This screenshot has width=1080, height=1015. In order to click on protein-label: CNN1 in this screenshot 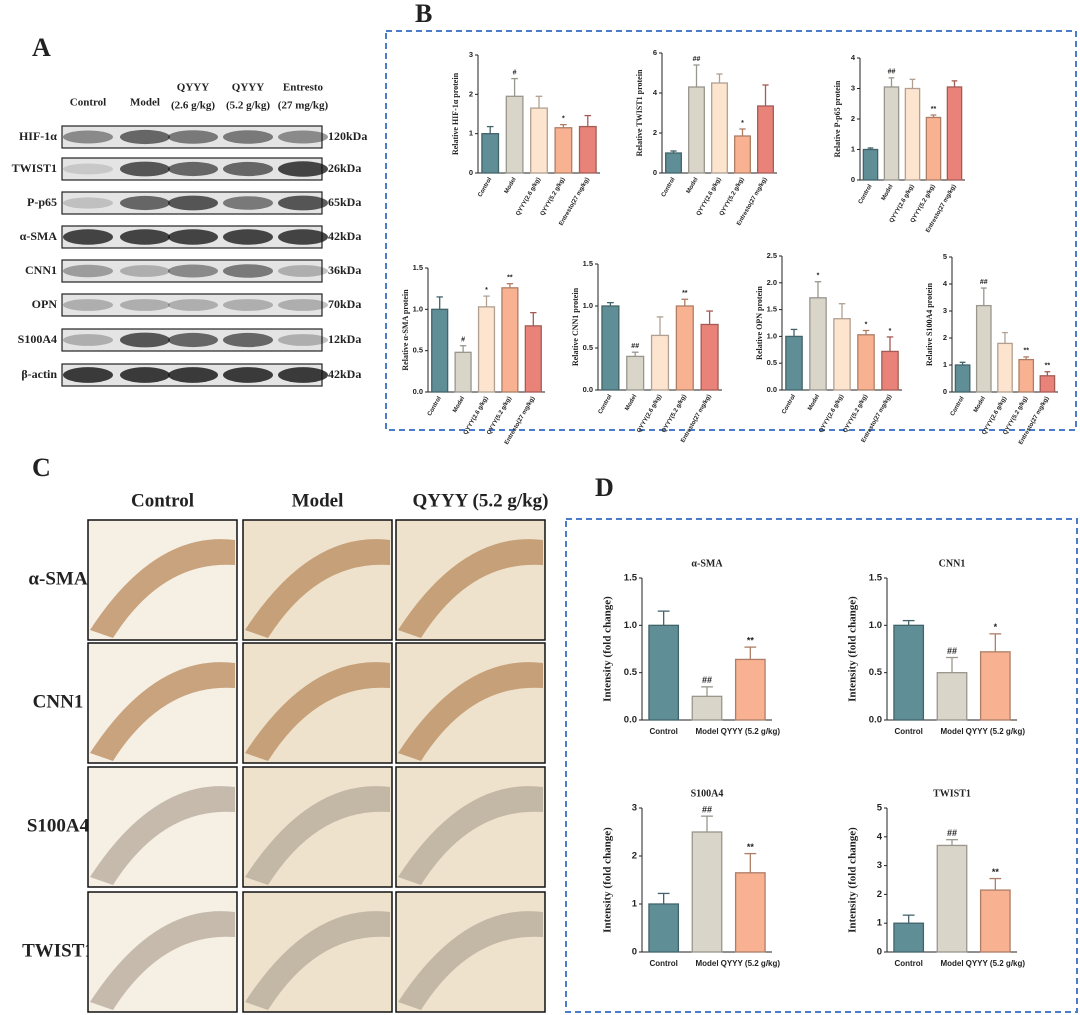, I will do `click(41, 270)`.